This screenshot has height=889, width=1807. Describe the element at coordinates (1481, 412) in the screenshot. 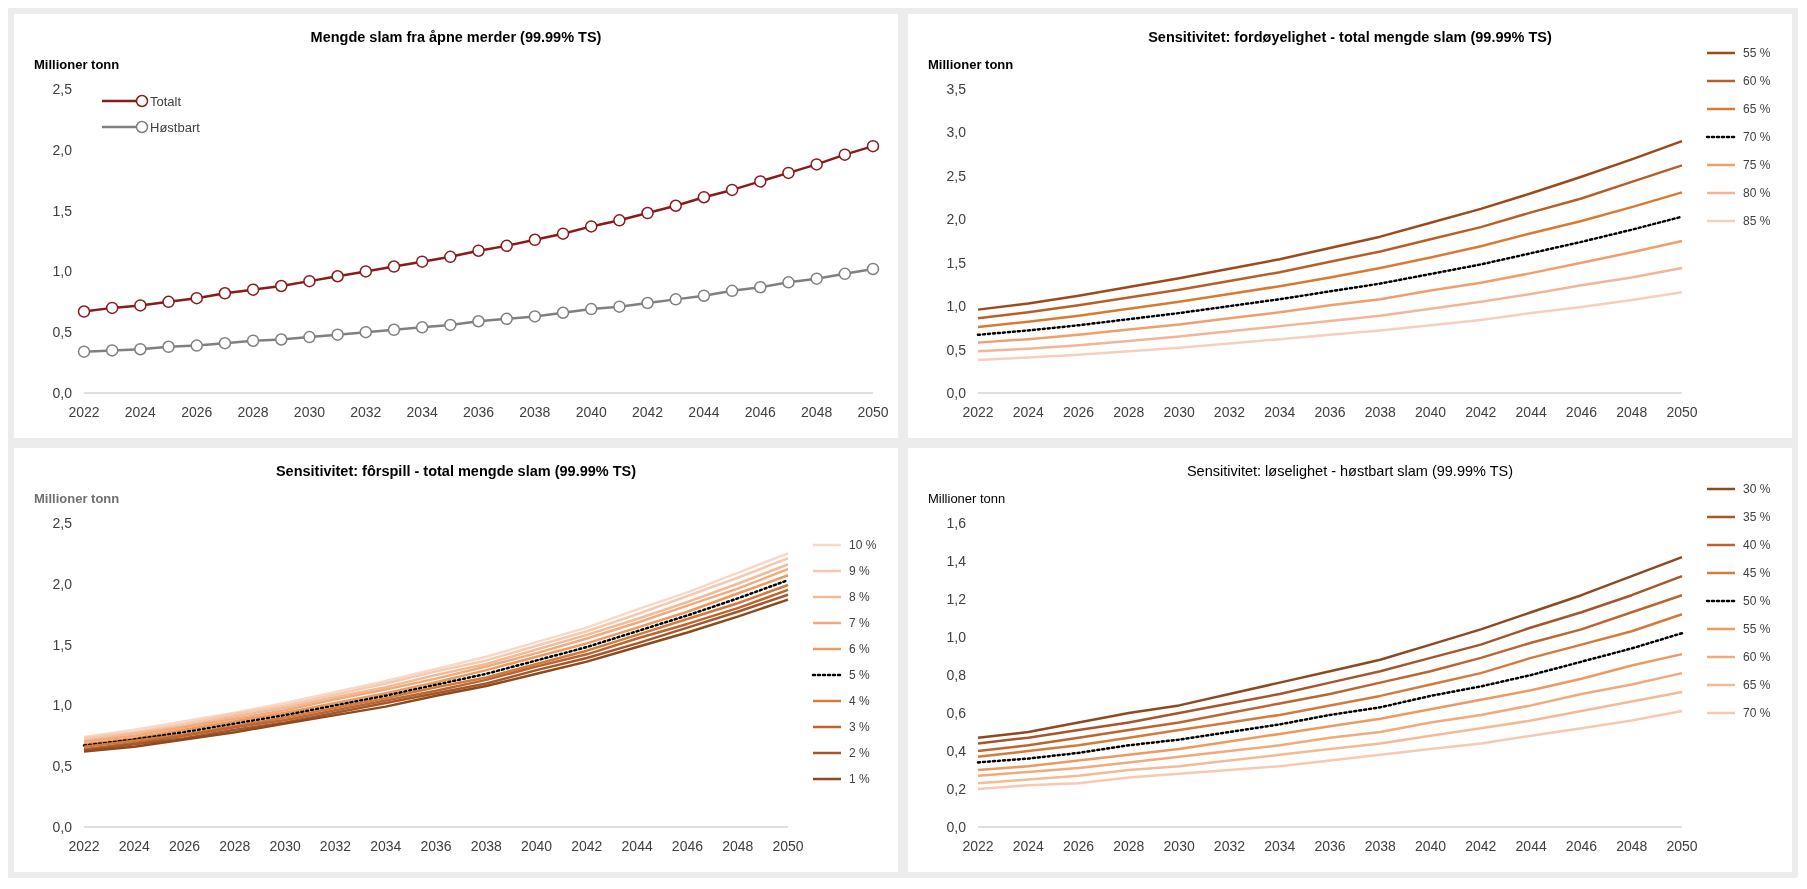

I see `x-tick-label: 2042` at that location.